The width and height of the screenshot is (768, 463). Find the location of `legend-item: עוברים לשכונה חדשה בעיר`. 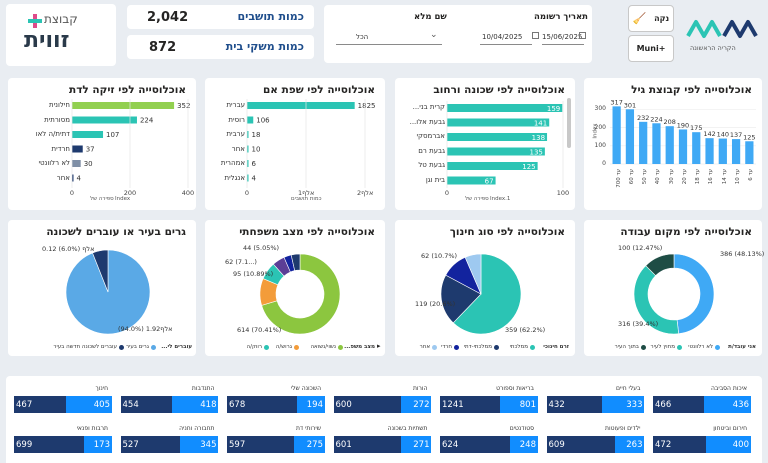

legend-item: עוברים לשכונה חדשה בעיר is located at coordinates (88, 347).